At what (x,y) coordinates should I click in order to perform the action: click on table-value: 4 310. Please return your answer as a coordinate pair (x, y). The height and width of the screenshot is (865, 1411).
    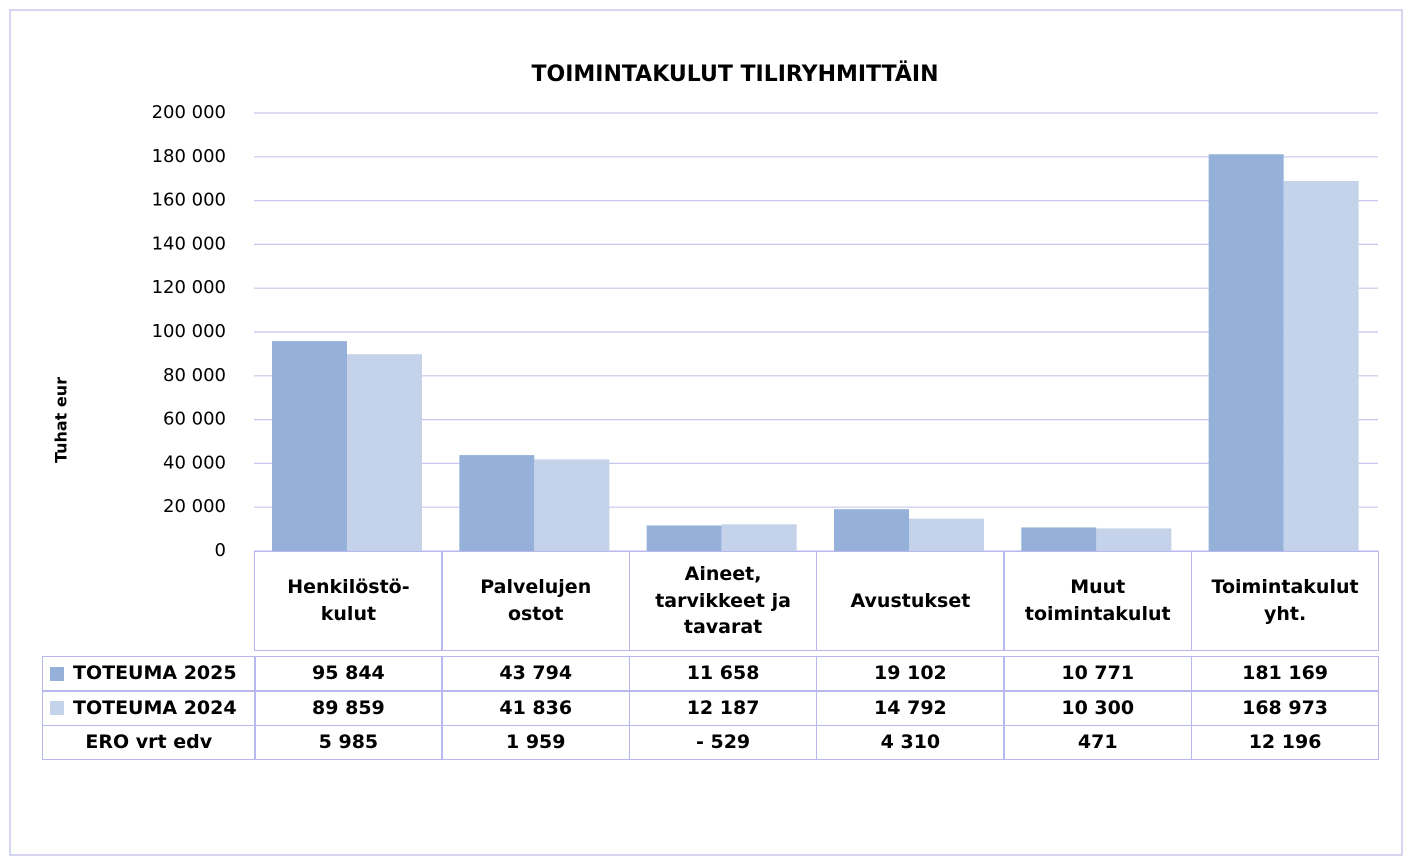
    Looking at the image, I should click on (910, 742).